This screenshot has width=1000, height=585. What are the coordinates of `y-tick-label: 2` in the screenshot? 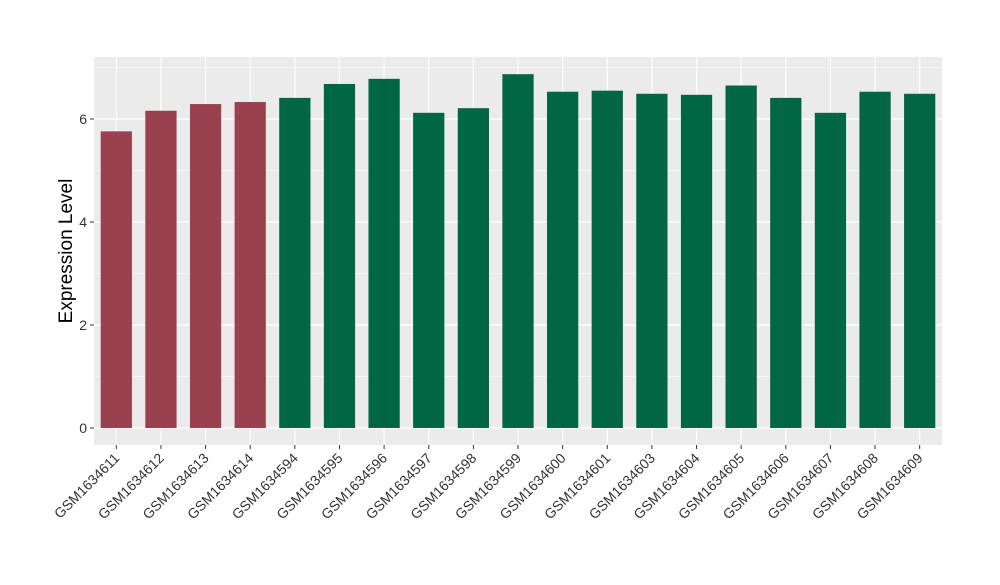 It's located at (83, 325).